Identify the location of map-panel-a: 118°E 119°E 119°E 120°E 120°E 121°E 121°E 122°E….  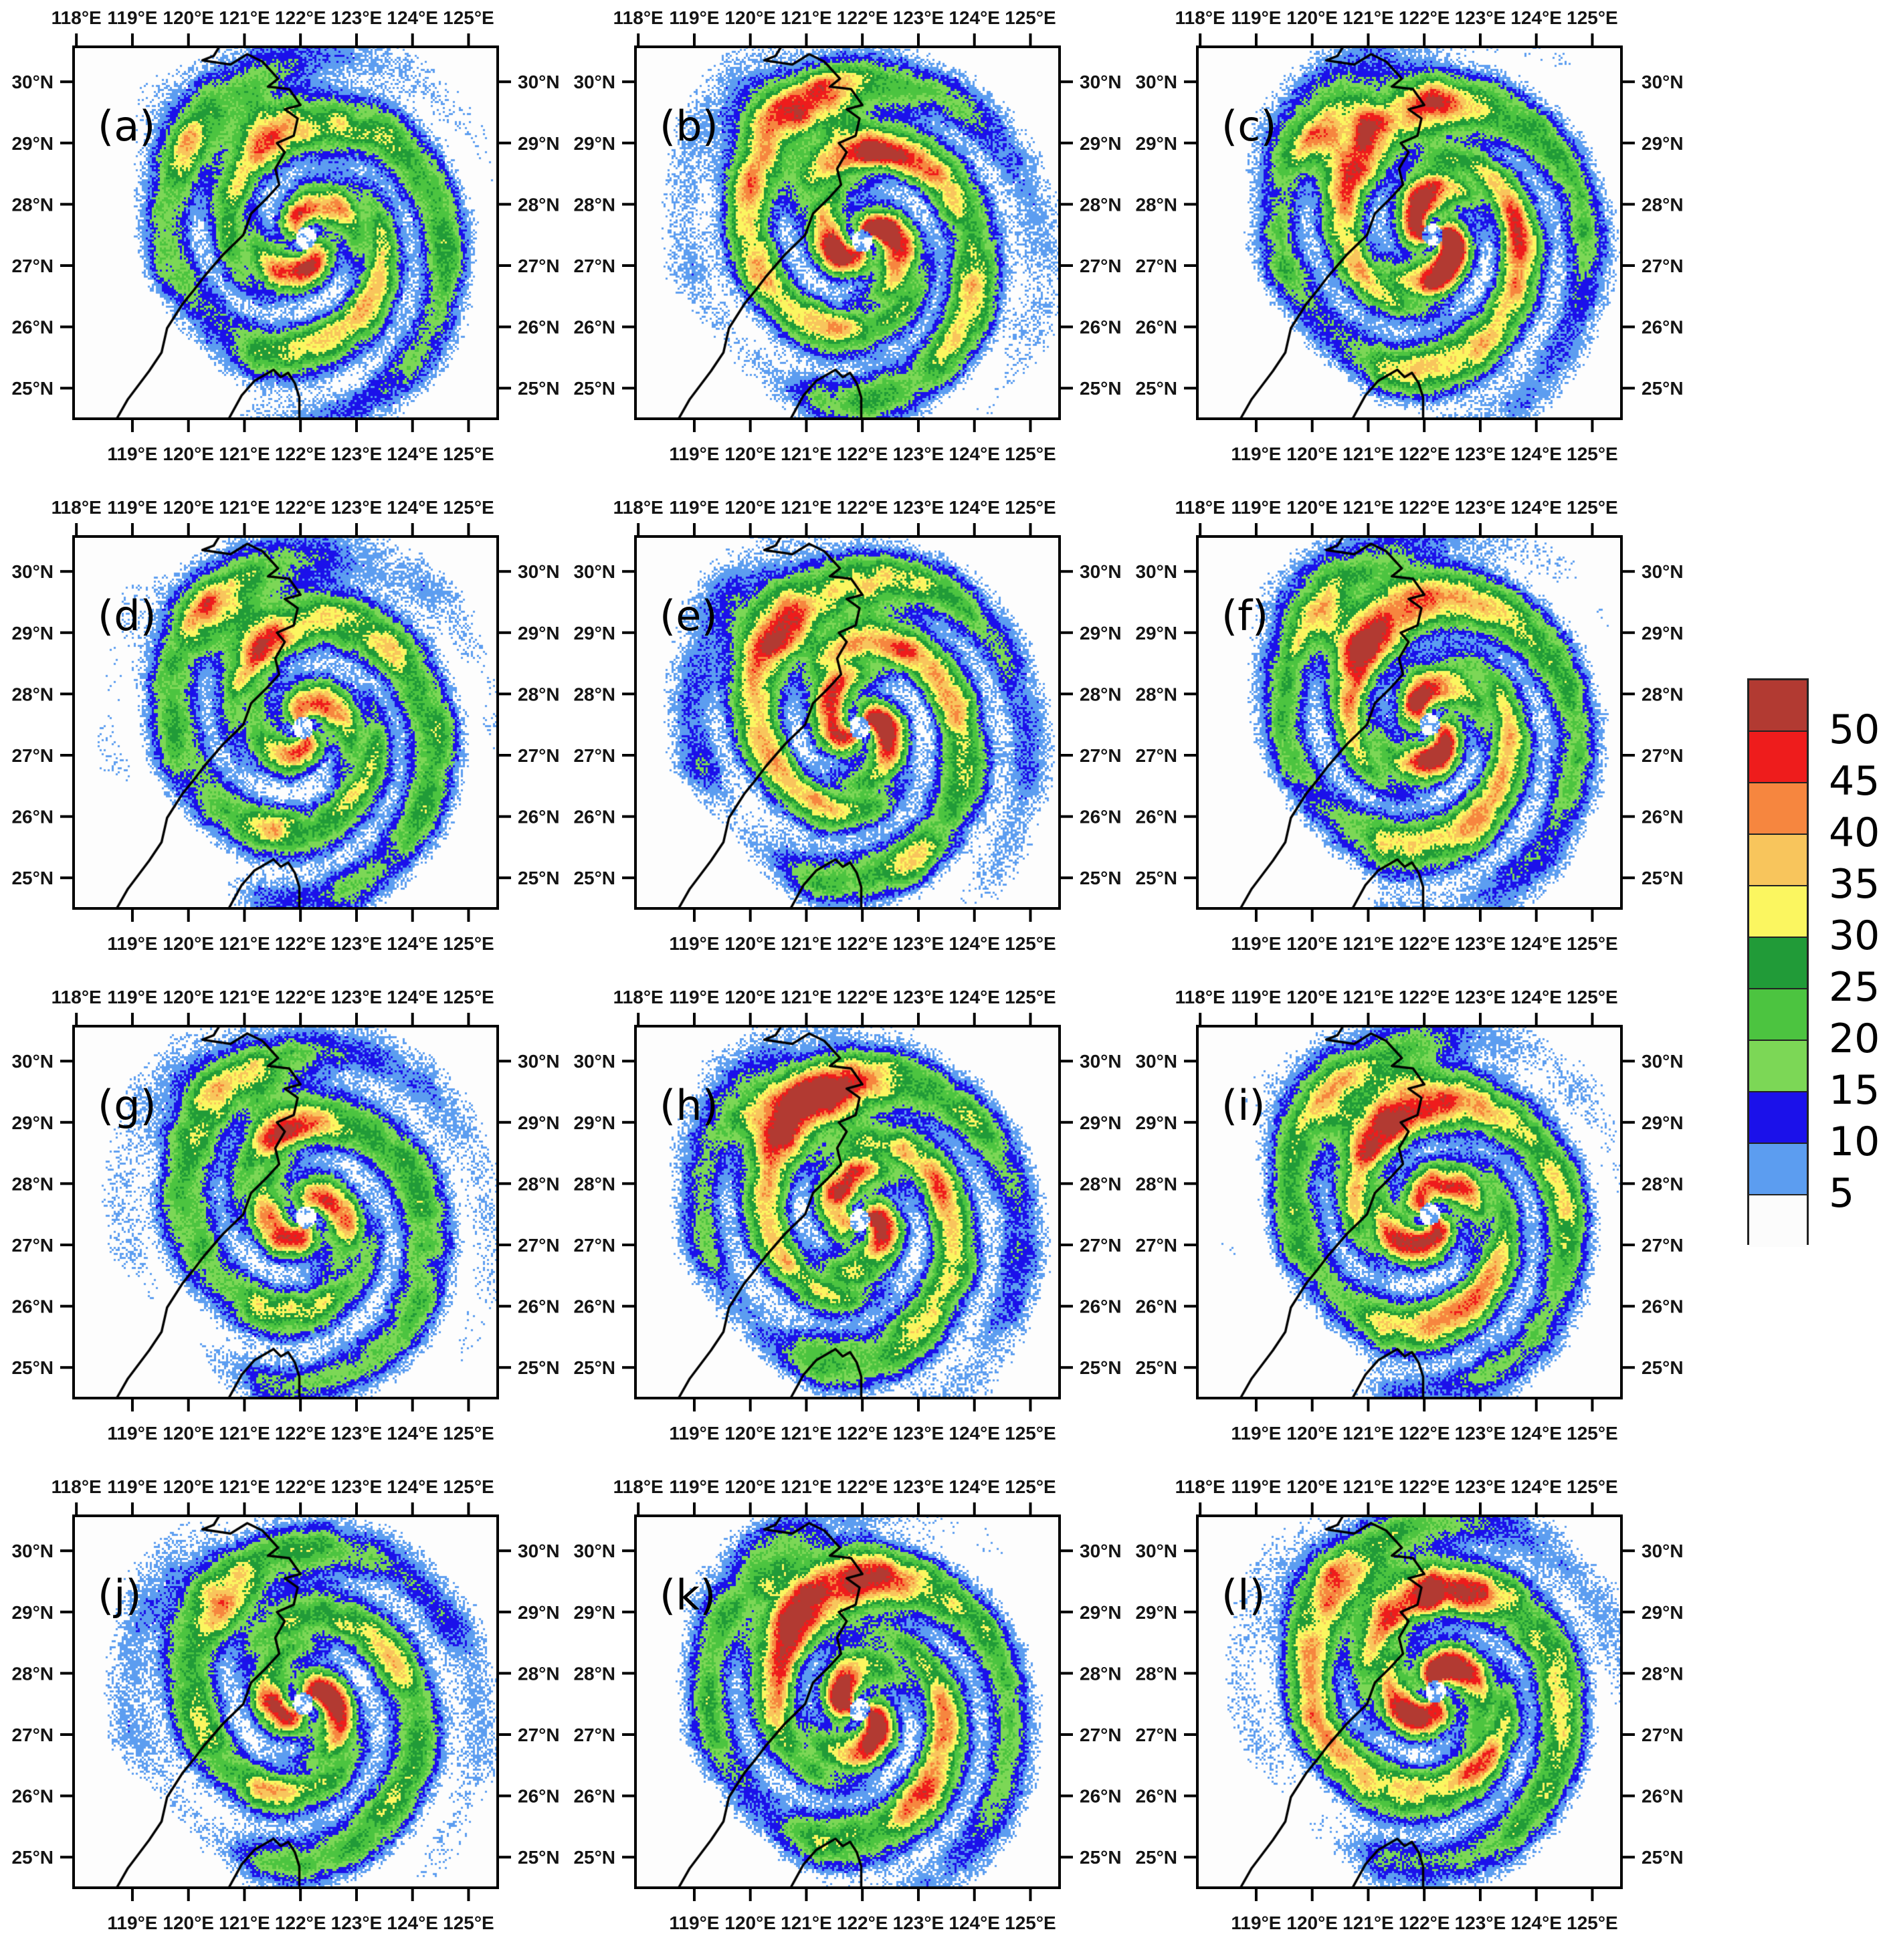
(281, 245).